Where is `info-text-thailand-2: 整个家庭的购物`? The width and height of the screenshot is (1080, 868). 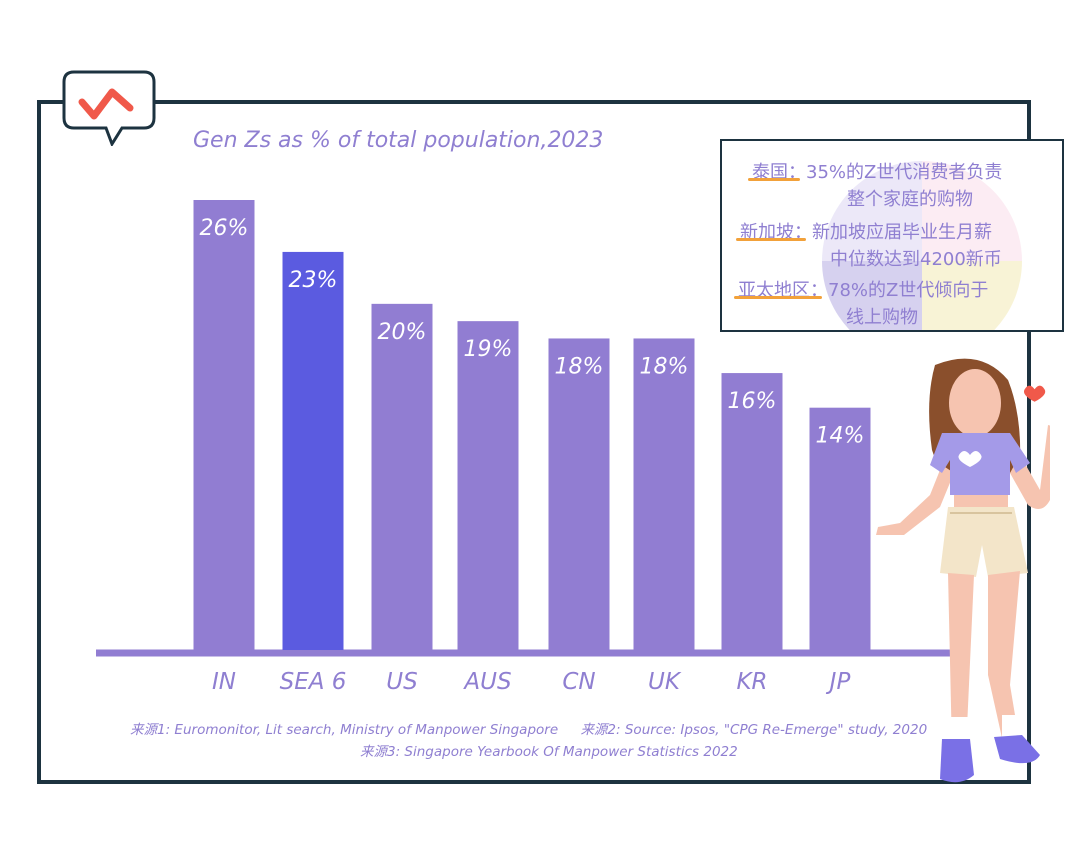
info-text-thailand-2: 整个家庭的购物 is located at coordinates (910, 199).